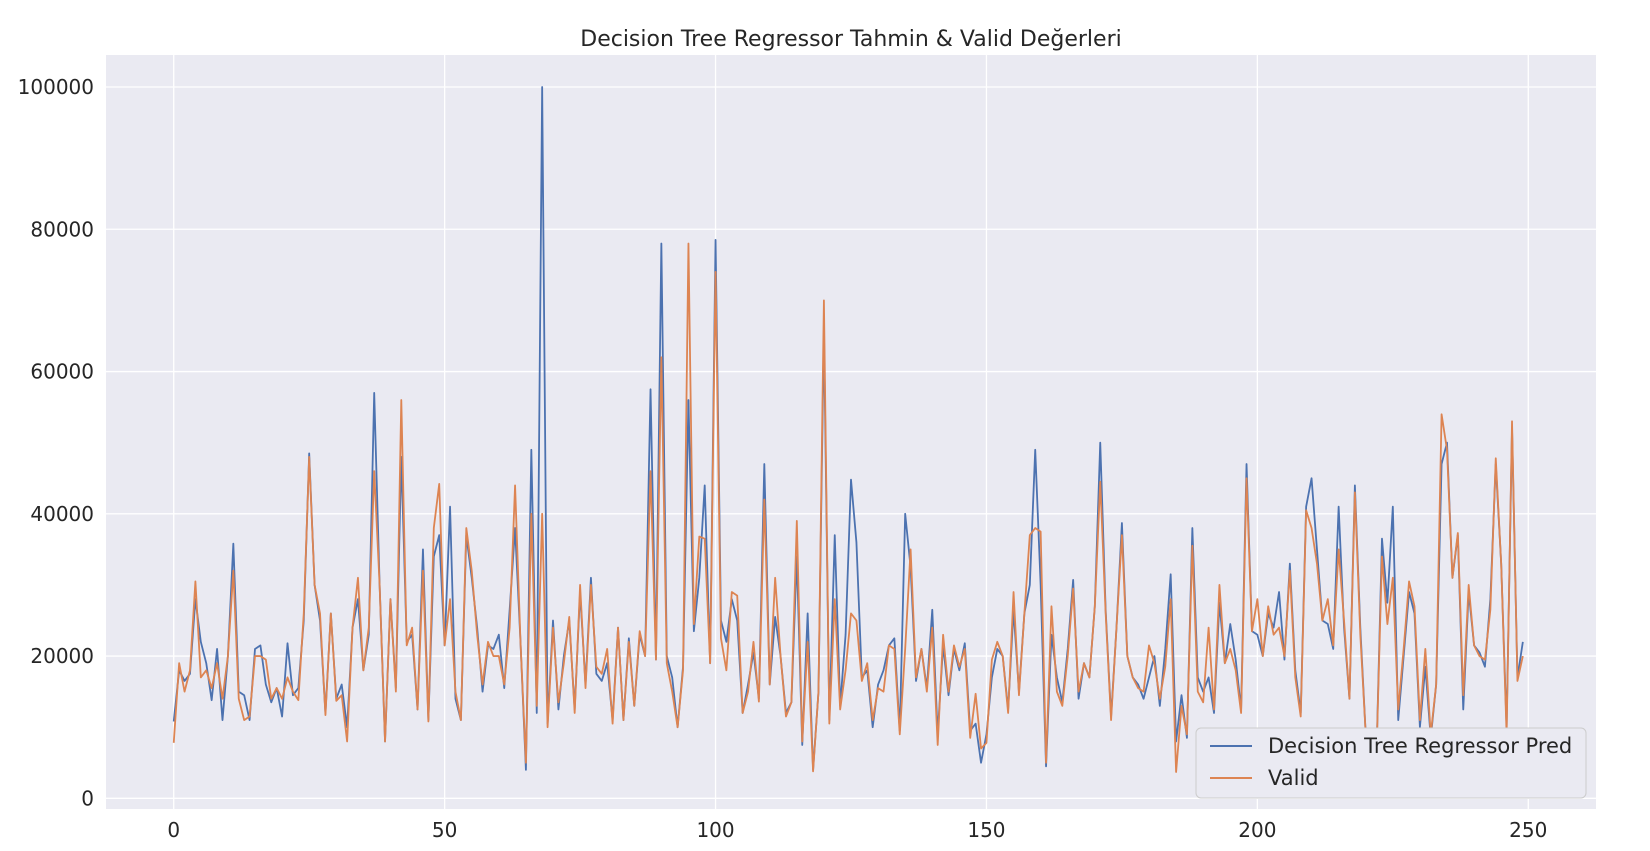  I want to click on y-tick-label: 100000, so click(56, 87).